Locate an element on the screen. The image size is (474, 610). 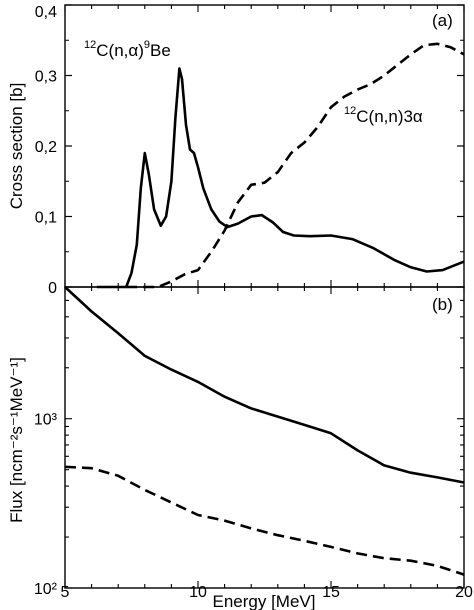
panel-a-y-tick-label: 0,1 is located at coordinates (46, 218).